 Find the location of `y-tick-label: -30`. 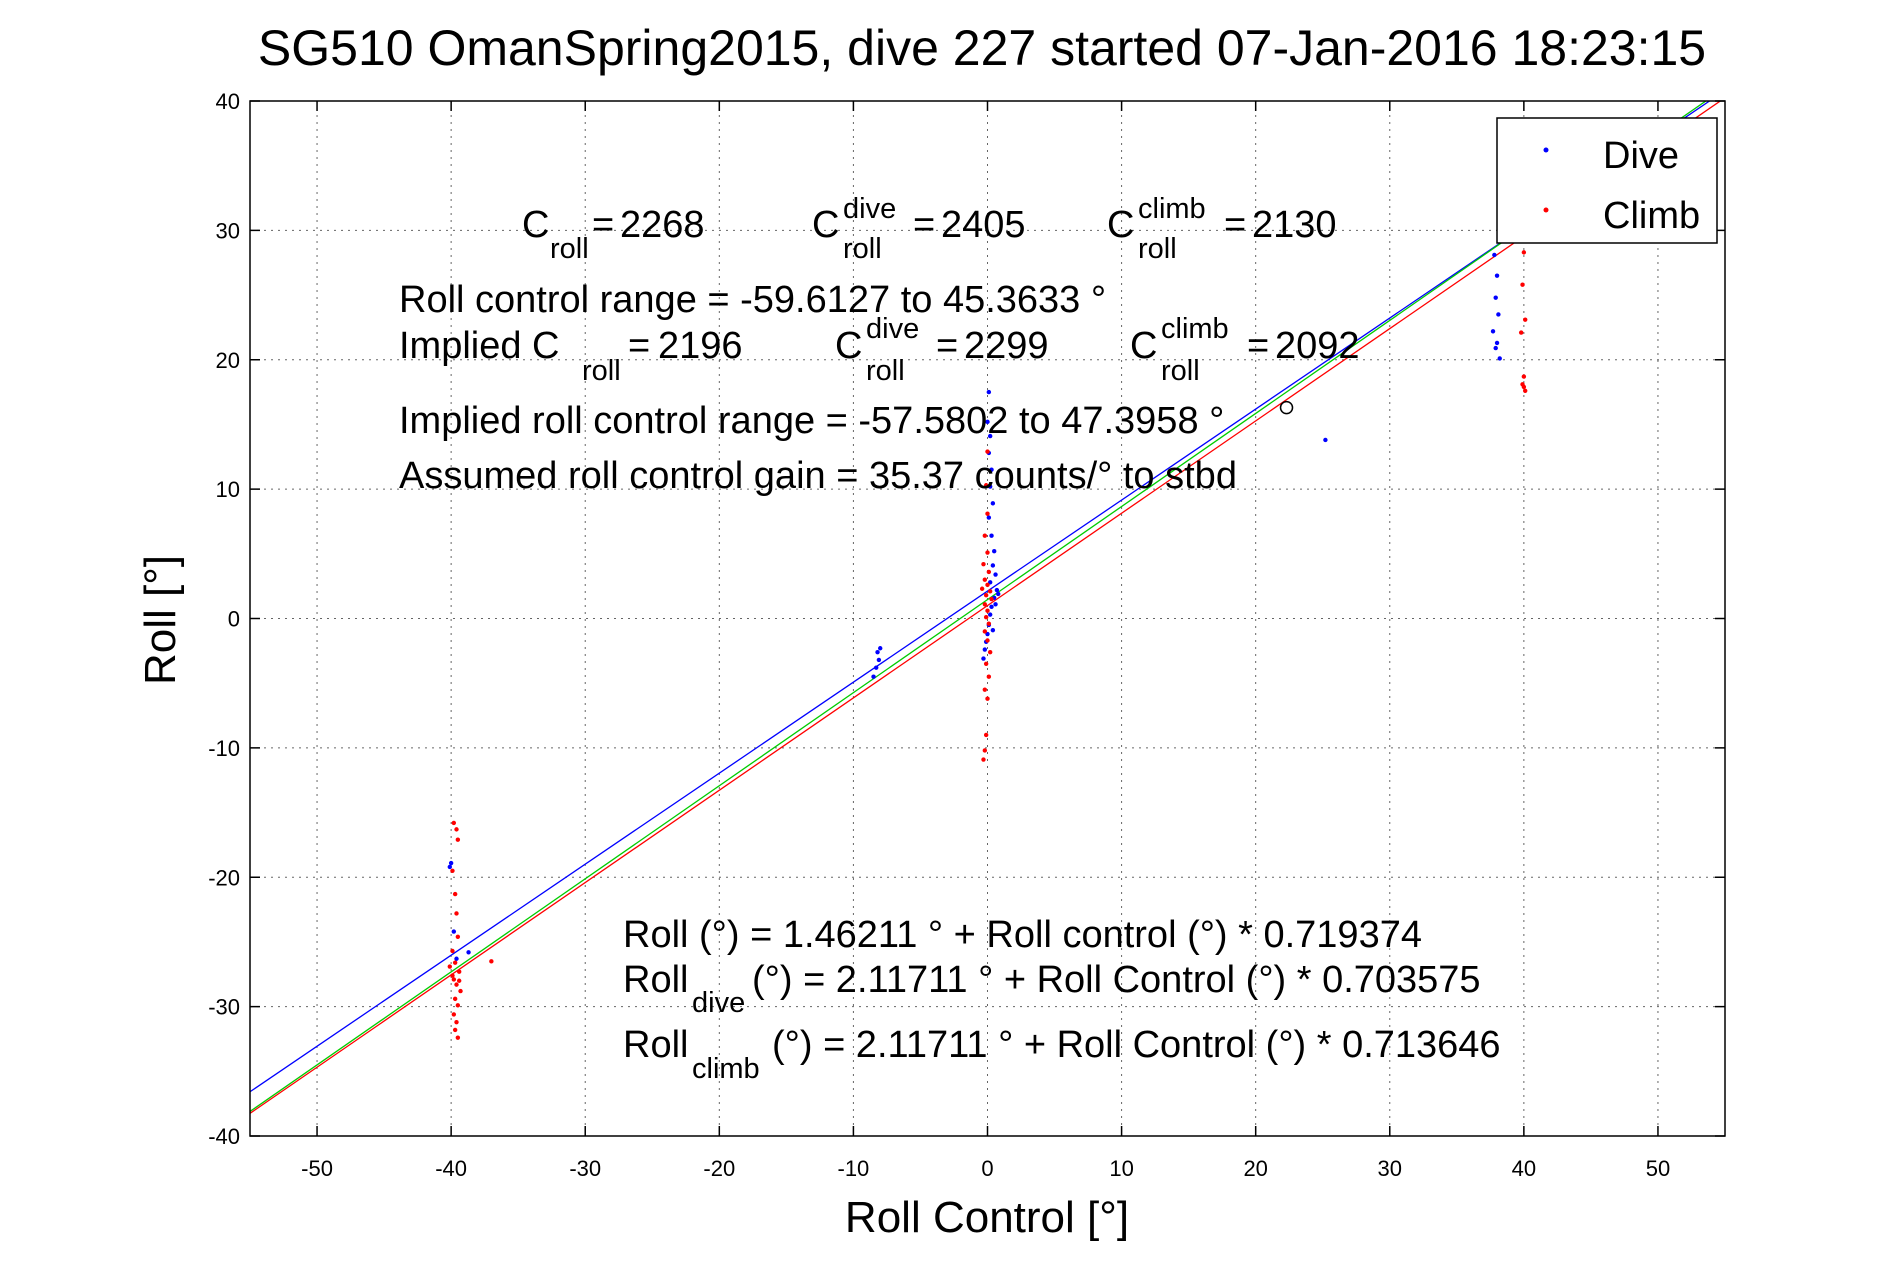

y-tick-label: -30 is located at coordinates (224, 1007).